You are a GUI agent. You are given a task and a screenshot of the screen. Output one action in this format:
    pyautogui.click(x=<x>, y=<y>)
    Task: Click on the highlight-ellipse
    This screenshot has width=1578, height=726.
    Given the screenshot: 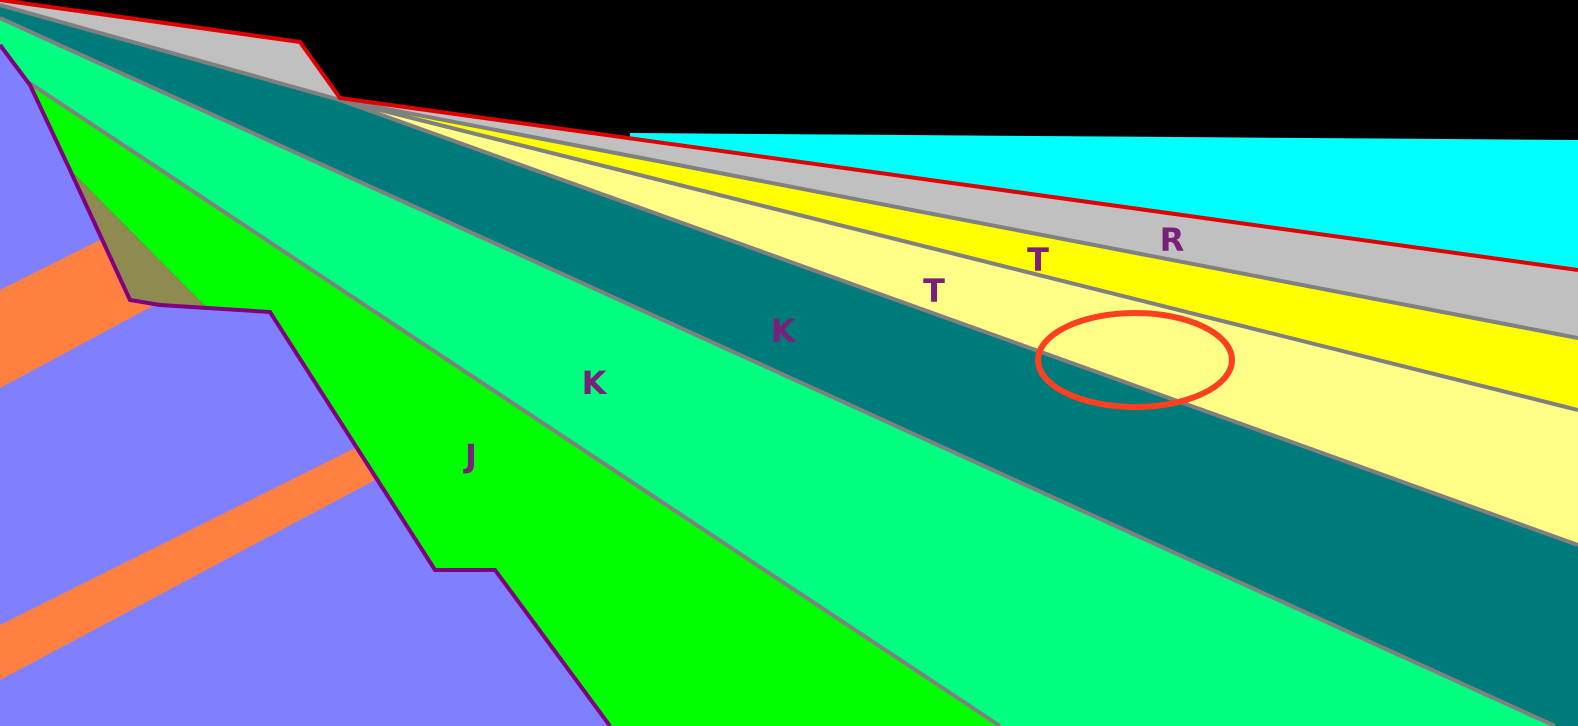 What is the action you would take?
    pyautogui.click(x=1135, y=360)
    